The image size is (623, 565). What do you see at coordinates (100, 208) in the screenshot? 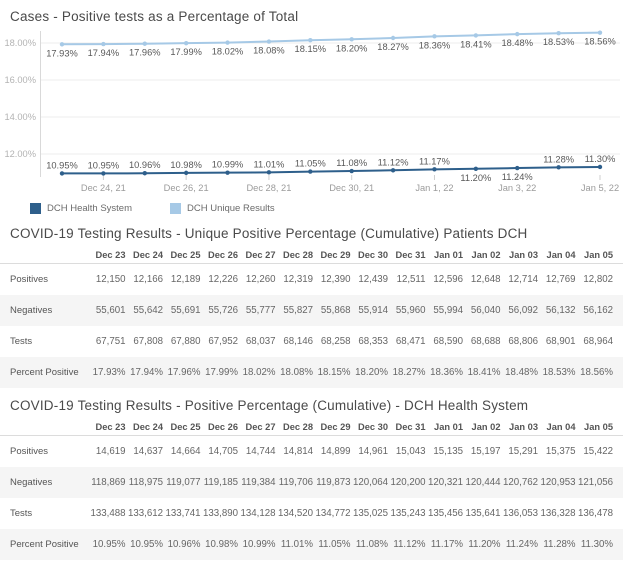
I see `legend-item-dch-health-system: DCH Health System` at bounding box center [100, 208].